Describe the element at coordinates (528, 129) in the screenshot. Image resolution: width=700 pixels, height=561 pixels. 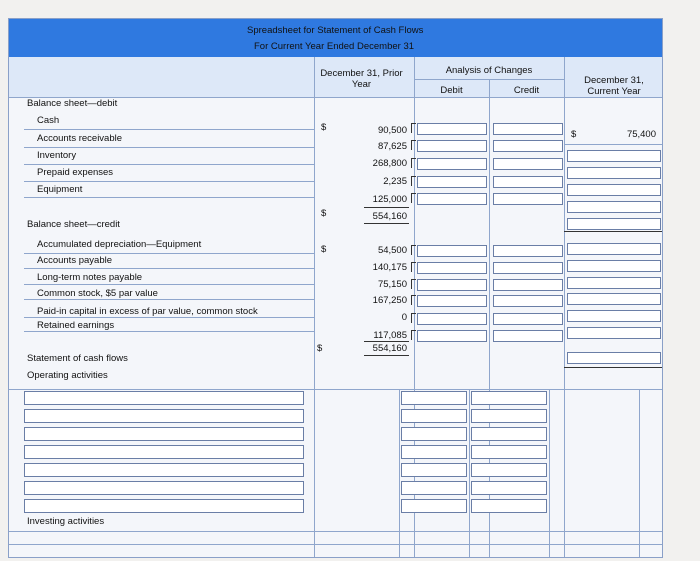
I see `credit-input-cash` at that location.